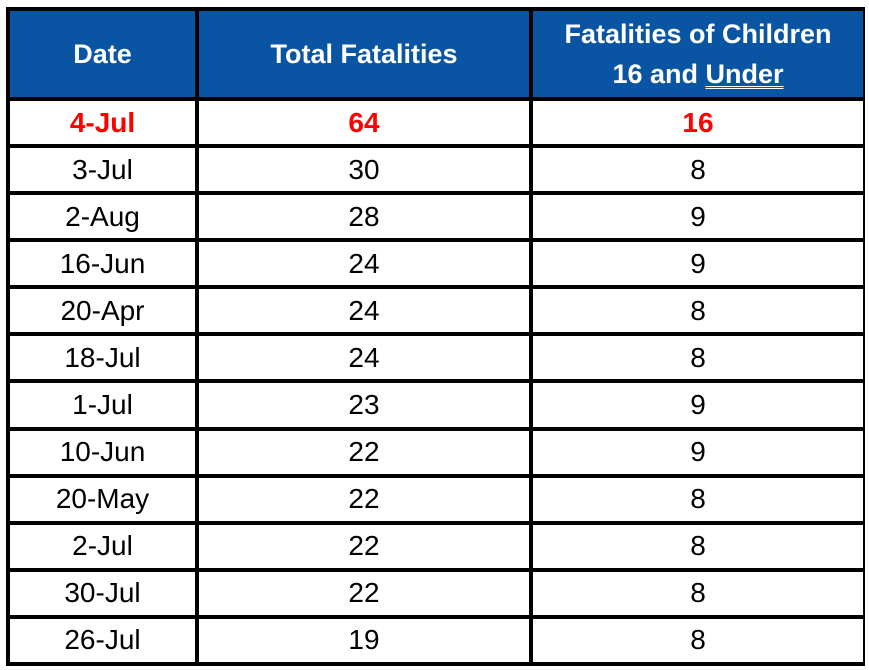 Image resolution: width=869 pixels, height=670 pixels. I want to click on header-date: Date, so click(102, 54).